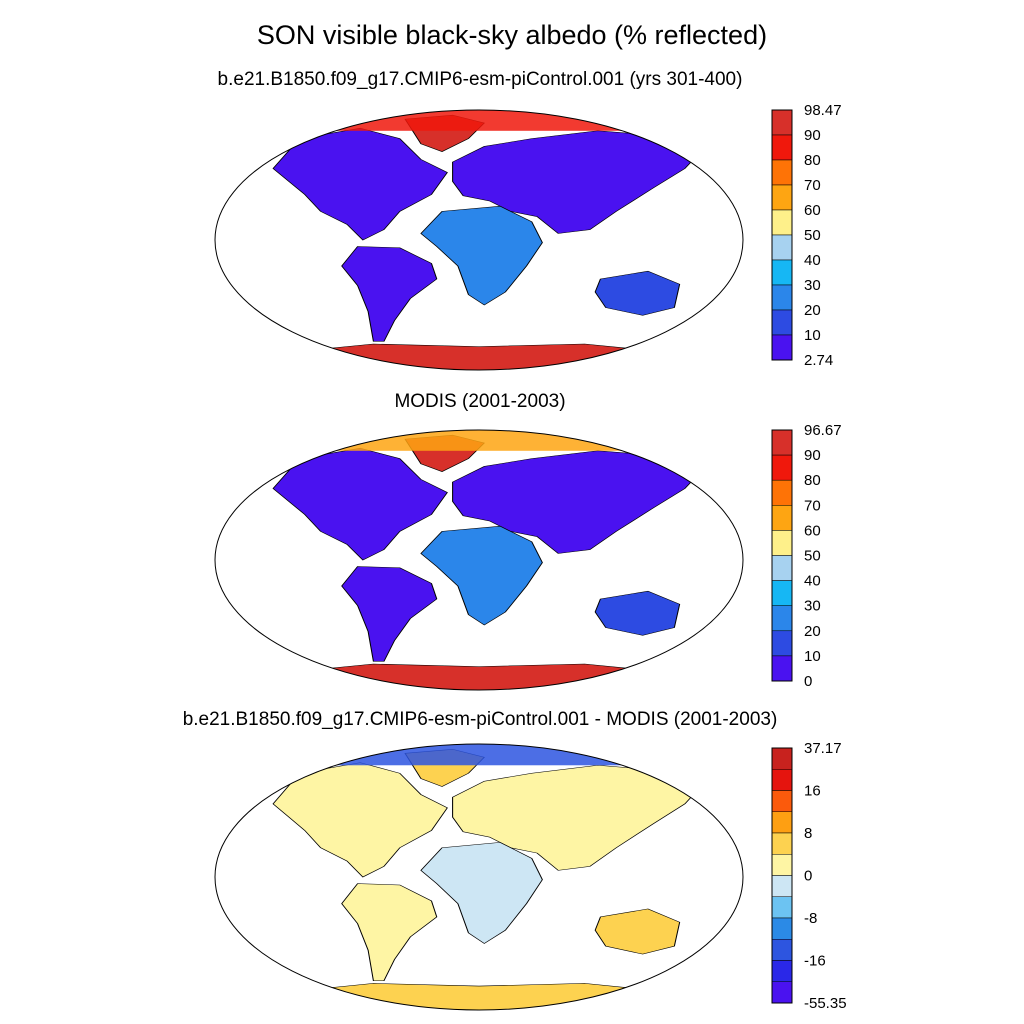 This screenshot has width=1024, height=1024. What do you see at coordinates (812, 791) in the screenshot?
I see `colorbar-tick-label: 16` at bounding box center [812, 791].